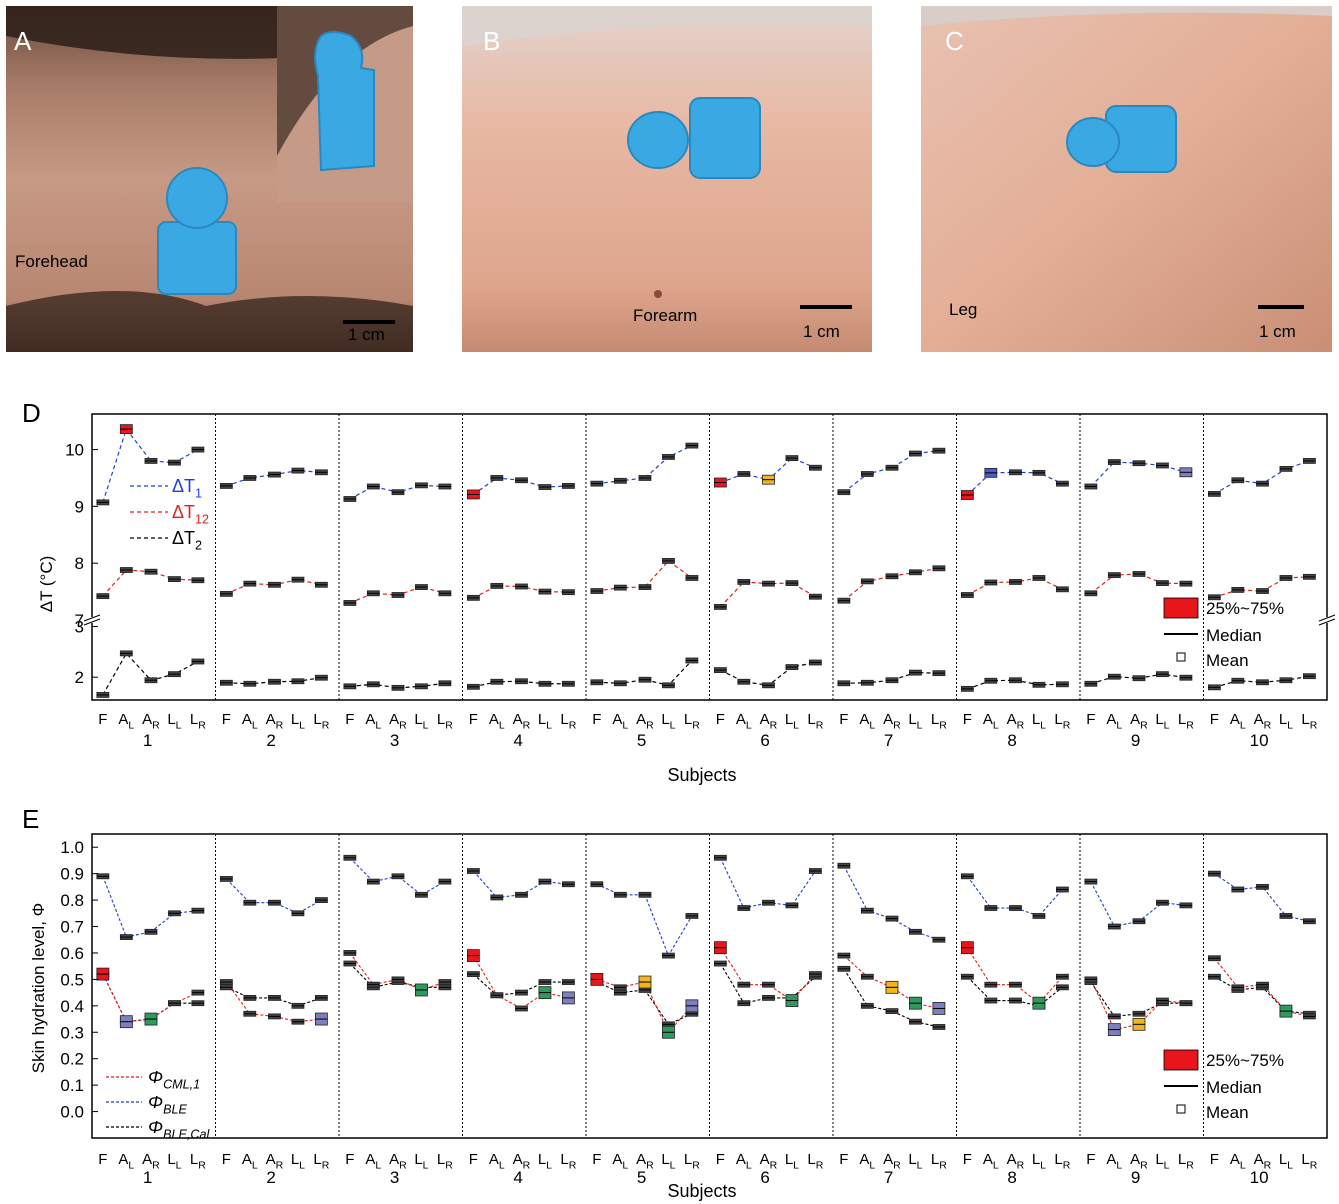  I want to click on site-label-forearm: Forearm, so click(665, 315).